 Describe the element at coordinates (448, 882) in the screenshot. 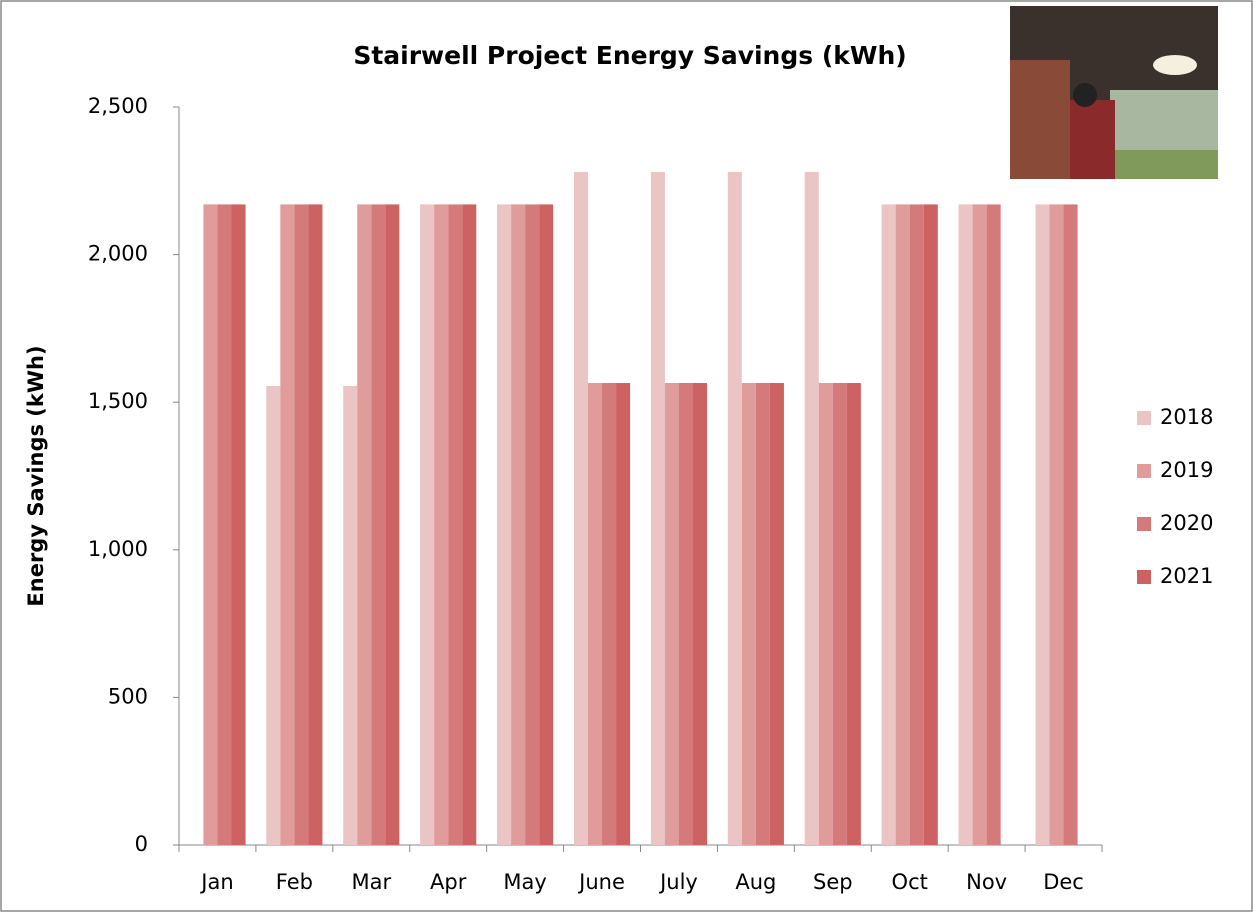

I see `x-tick-label: Apr` at that location.